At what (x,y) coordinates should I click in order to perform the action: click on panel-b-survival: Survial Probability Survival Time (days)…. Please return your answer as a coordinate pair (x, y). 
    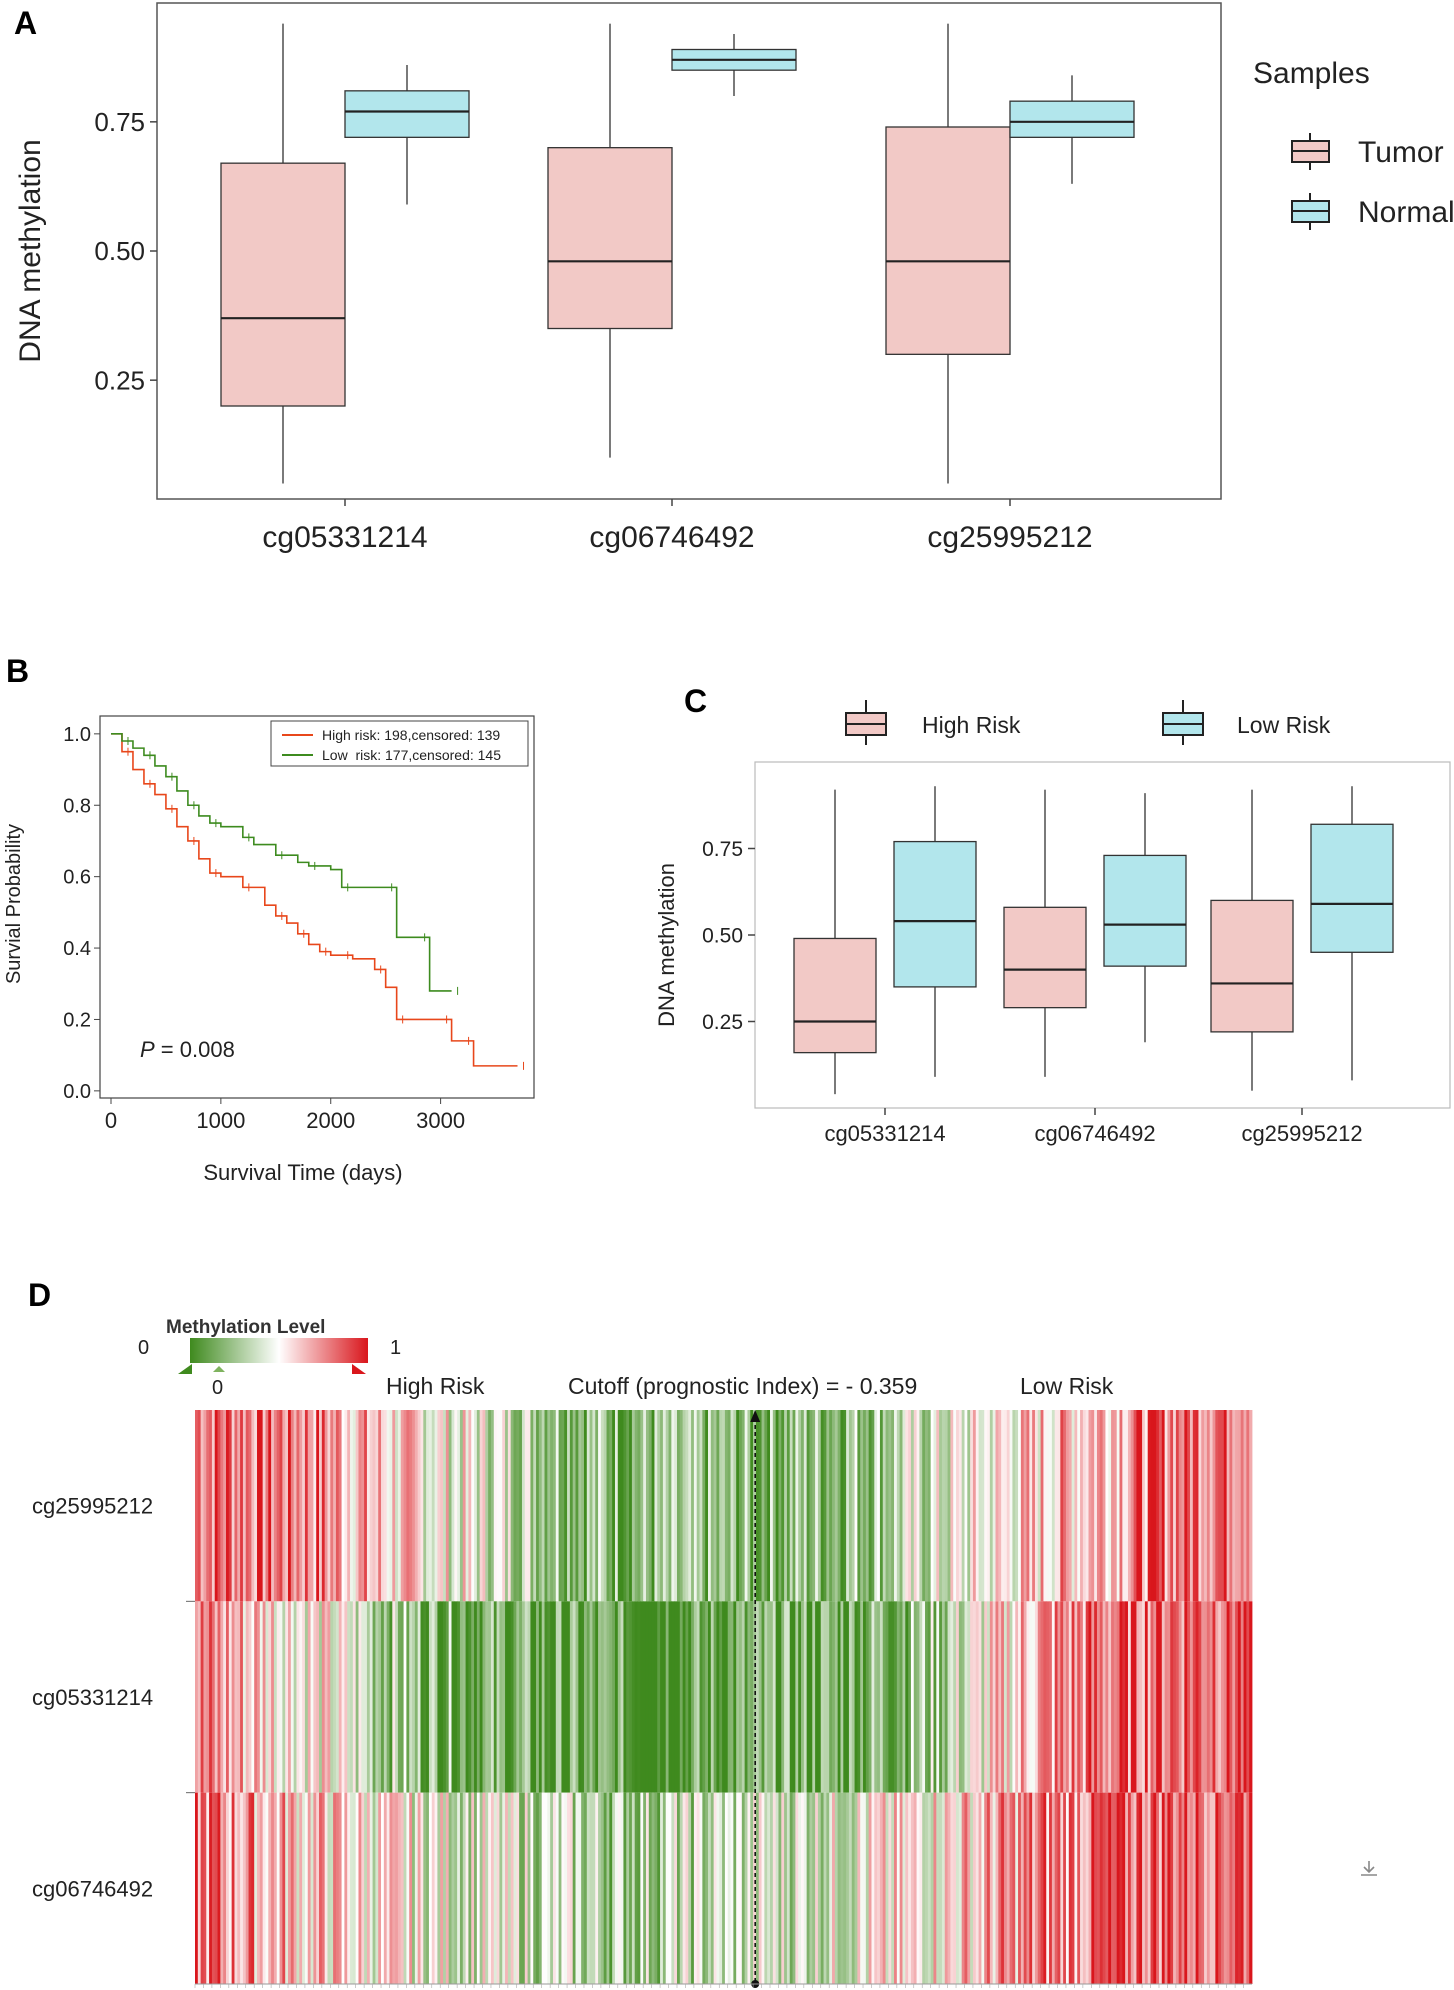
    Looking at the image, I should click on (269, 950).